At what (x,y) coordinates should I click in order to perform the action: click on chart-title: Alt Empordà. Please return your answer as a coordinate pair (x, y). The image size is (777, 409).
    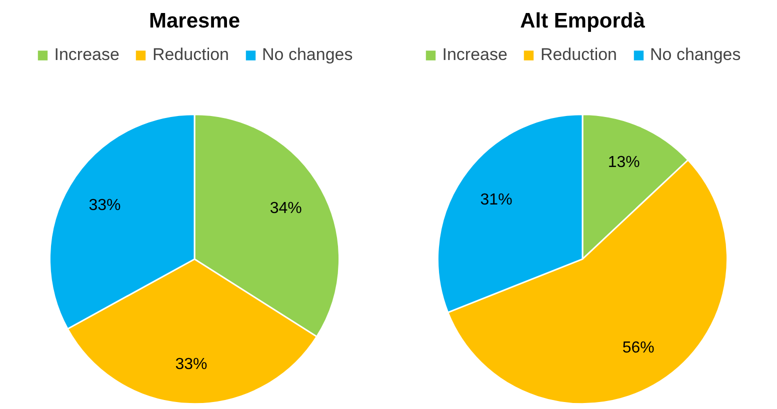
    Looking at the image, I should click on (583, 21).